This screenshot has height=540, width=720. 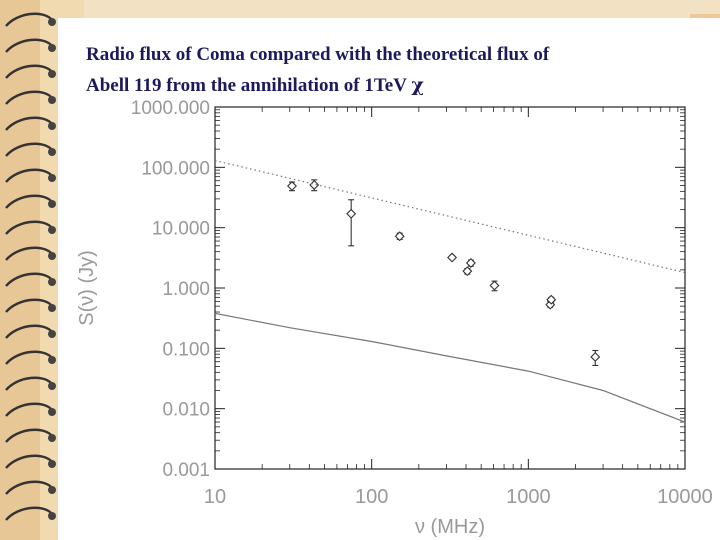 What do you see at coordinates (181, 229) in the screenshot?
I see `y-tick-label: 10.000` at bounding box center [181, 229].